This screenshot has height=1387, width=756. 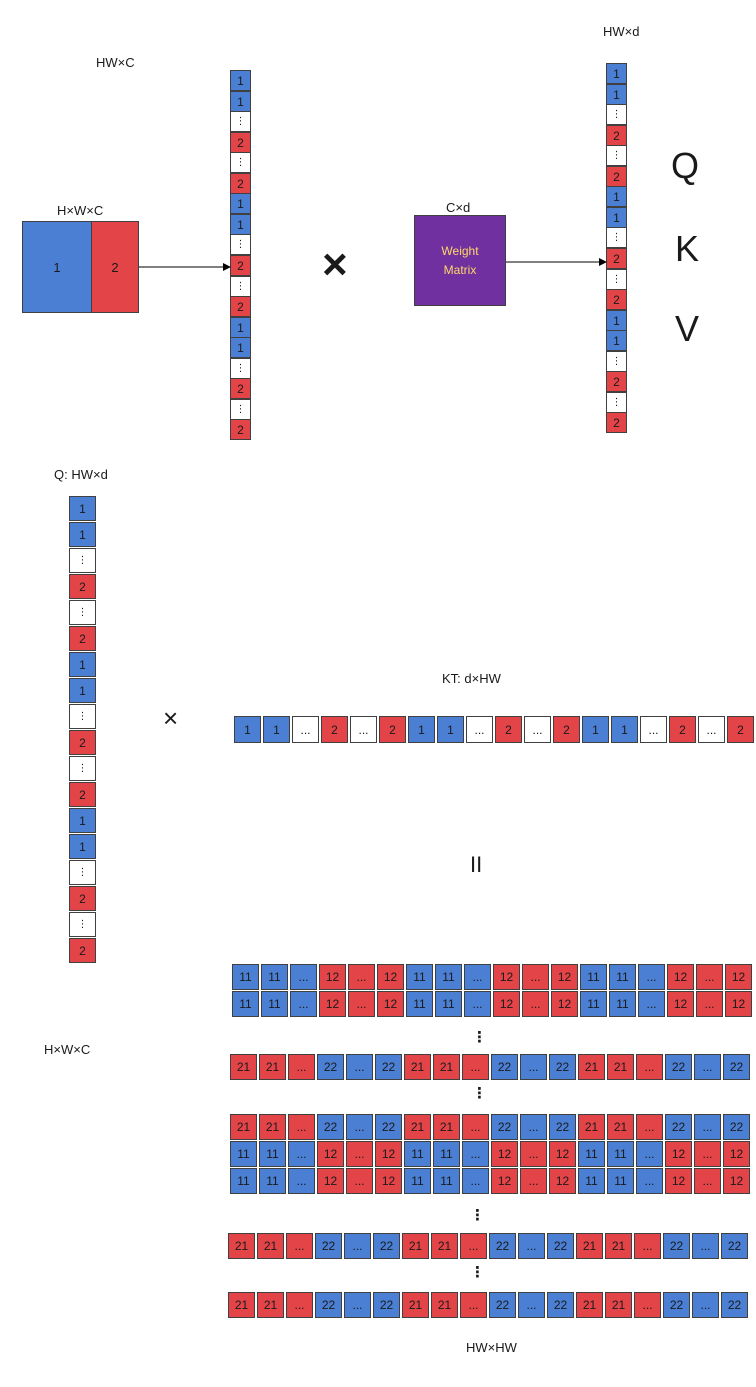 What do you see at coordinates (171, 718) in the screenshot?
I see `multiply-sign-small: ×` at bounding box center [171, 718].